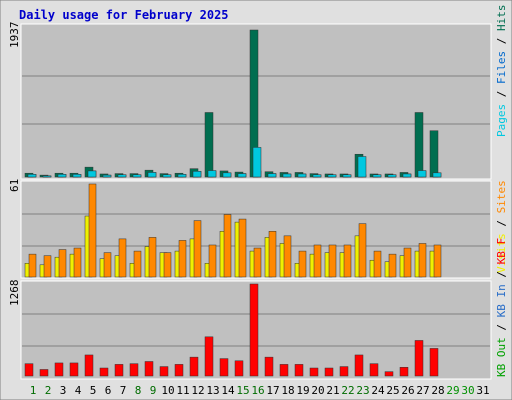 The width and height of the screenshot is (512, 400). I want to click on day-label: 28, so click(437, 390).